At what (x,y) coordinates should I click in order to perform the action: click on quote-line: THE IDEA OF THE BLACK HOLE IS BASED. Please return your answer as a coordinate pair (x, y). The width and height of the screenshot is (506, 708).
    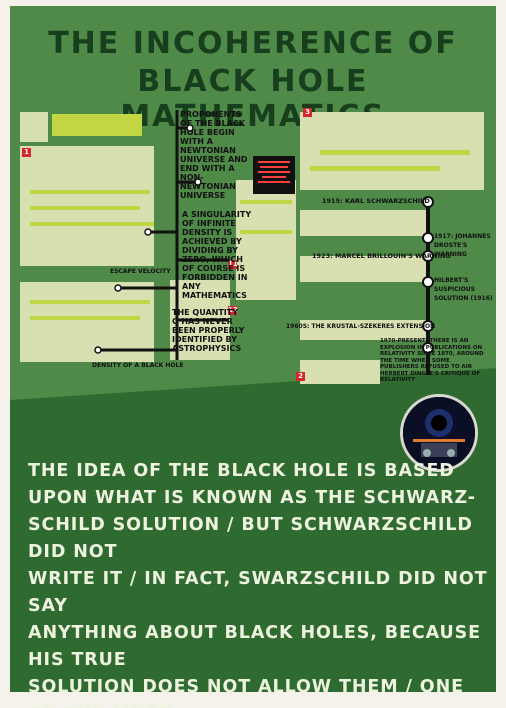
    Looking at the image, I should click on (241, 471).